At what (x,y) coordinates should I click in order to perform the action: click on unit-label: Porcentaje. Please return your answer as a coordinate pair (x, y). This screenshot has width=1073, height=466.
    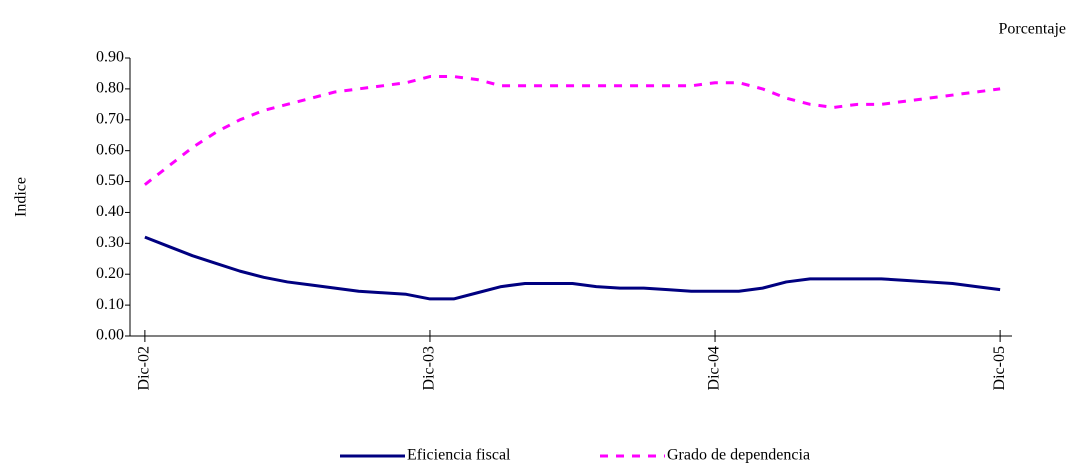
    Looking at the image, I should click on (1032, 29).